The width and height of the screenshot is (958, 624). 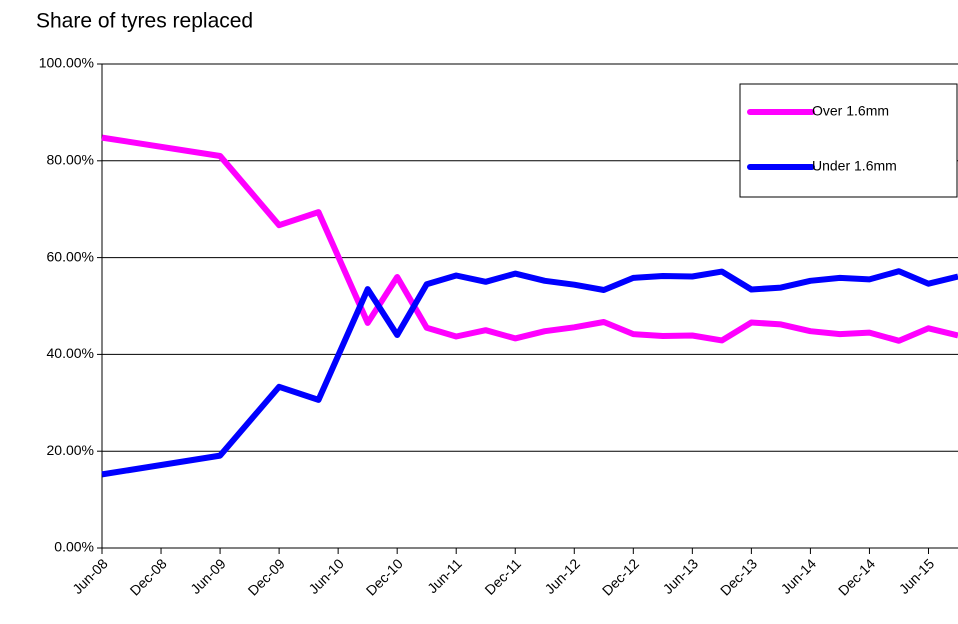 I want to click on x-tick-label: Jun-09, so click(x=208, y=576).